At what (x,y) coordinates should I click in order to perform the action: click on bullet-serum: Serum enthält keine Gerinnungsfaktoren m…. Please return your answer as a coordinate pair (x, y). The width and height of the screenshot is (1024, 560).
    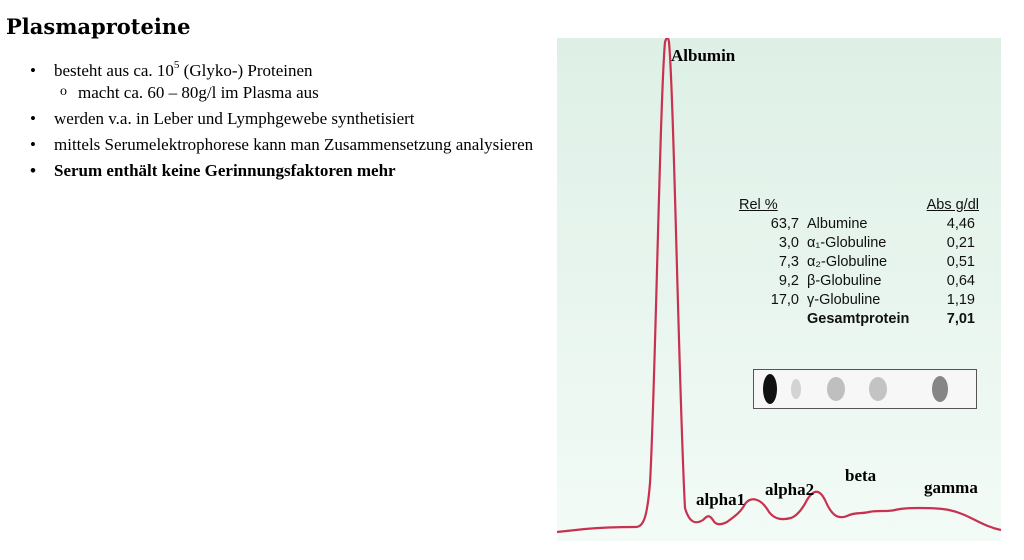
    Looking at the image, I should click on (282, 171).